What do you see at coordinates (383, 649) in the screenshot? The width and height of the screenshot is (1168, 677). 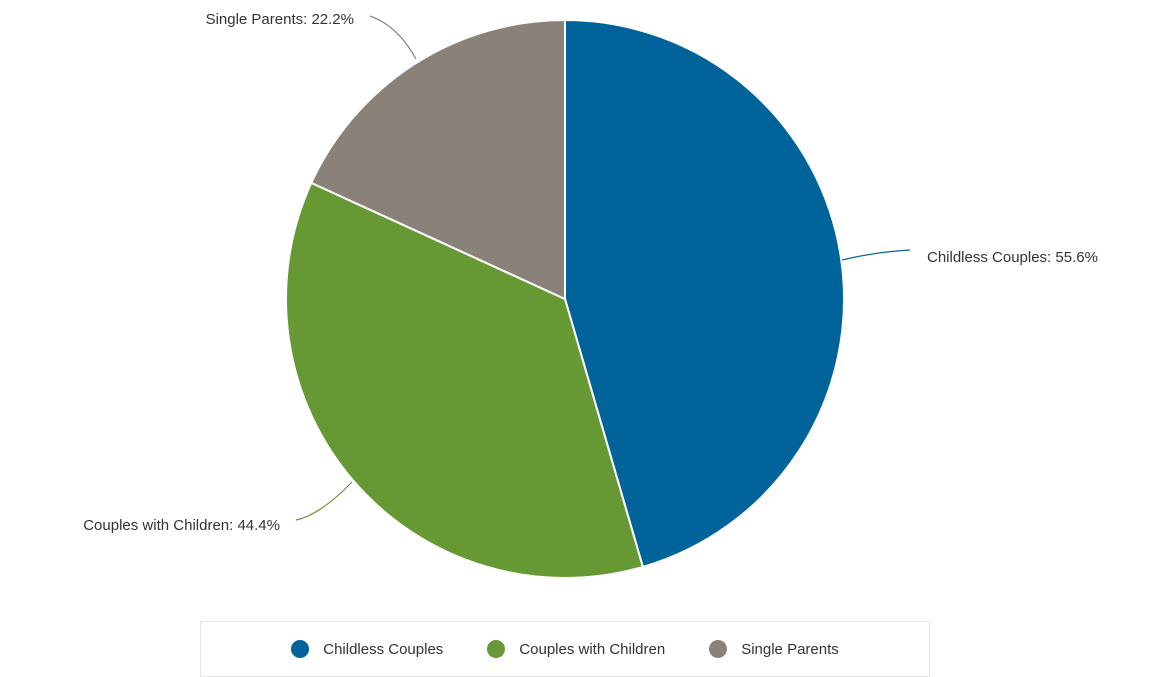 I see `legend-label-childless-couples: Childless Couples` at bounding box center [383, 649].